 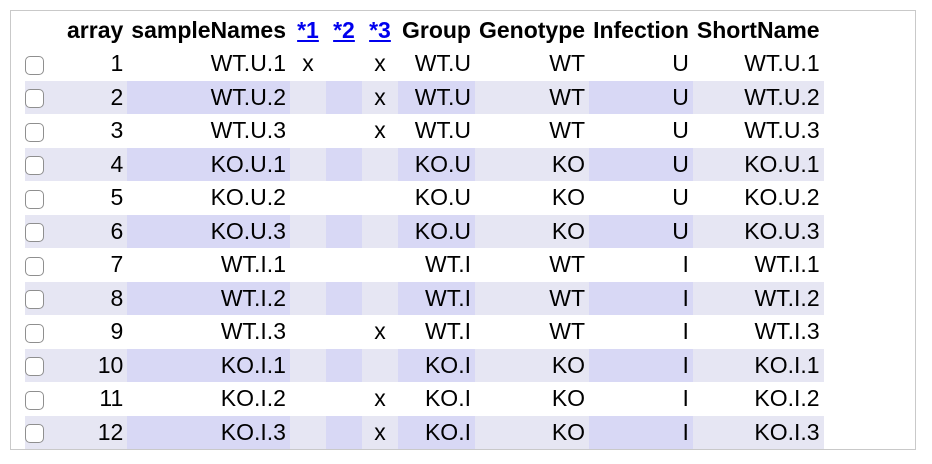 What do you see at coordinates (95, 231) in the screenshot?
I see `array-cell: 6` at bounding box center [95, 231].